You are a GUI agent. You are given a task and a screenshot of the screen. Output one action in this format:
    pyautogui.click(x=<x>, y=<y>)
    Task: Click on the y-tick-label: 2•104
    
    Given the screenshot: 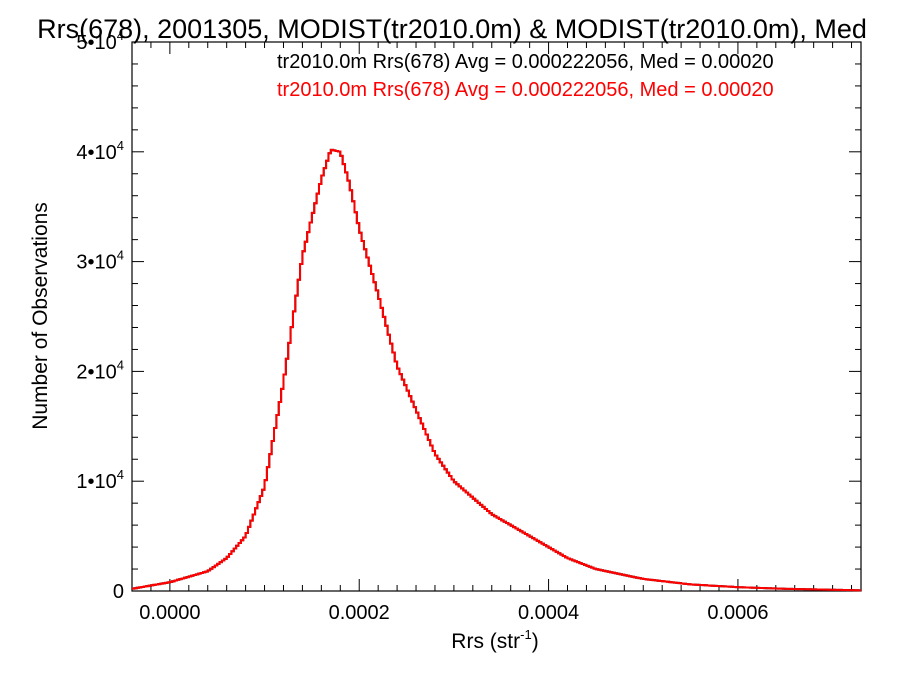 What is the action you would take?
    pyautogui.click(x=100, y=370)
    